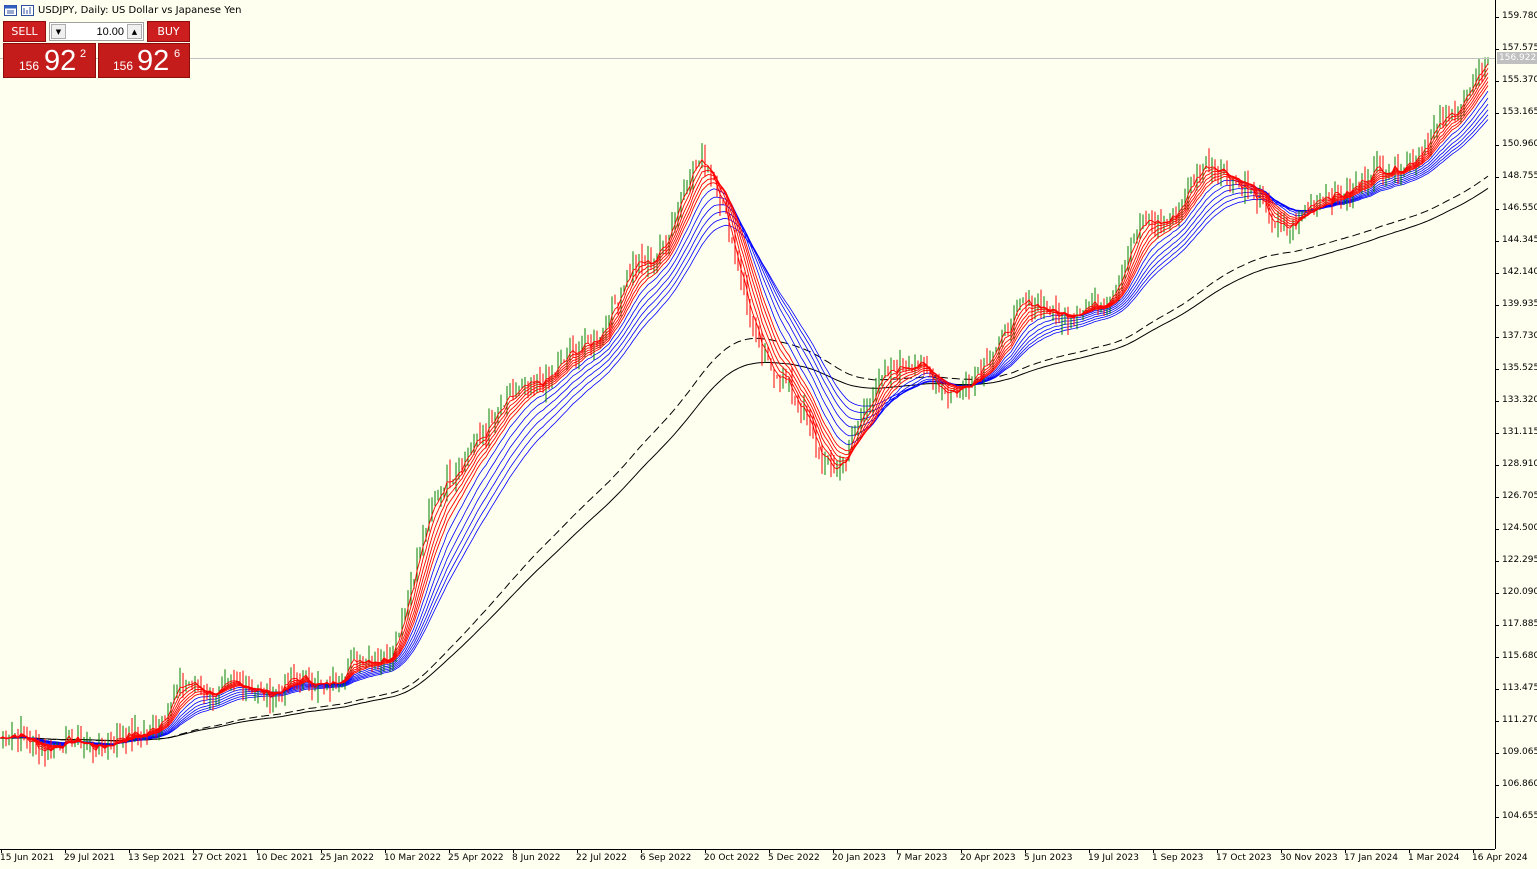 The image size is (1537, 869). What do you see at coordinates (1519, 368) in the screenshot?
I see `price-axis-label: 135.525` at bounding box center [1519, 368].